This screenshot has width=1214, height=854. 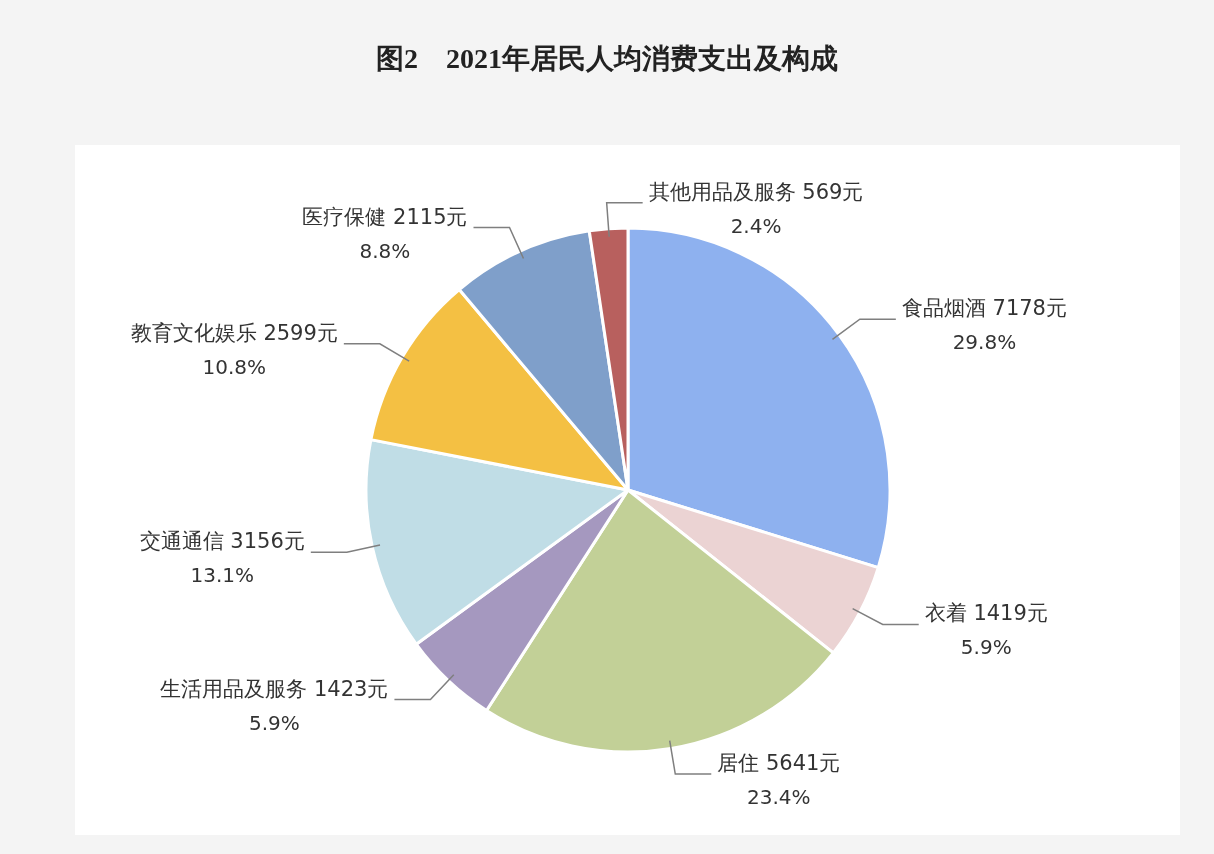 I want to click on slice-label: 食品烟酒 7178元 29.8%, so click(x=984, y=325).